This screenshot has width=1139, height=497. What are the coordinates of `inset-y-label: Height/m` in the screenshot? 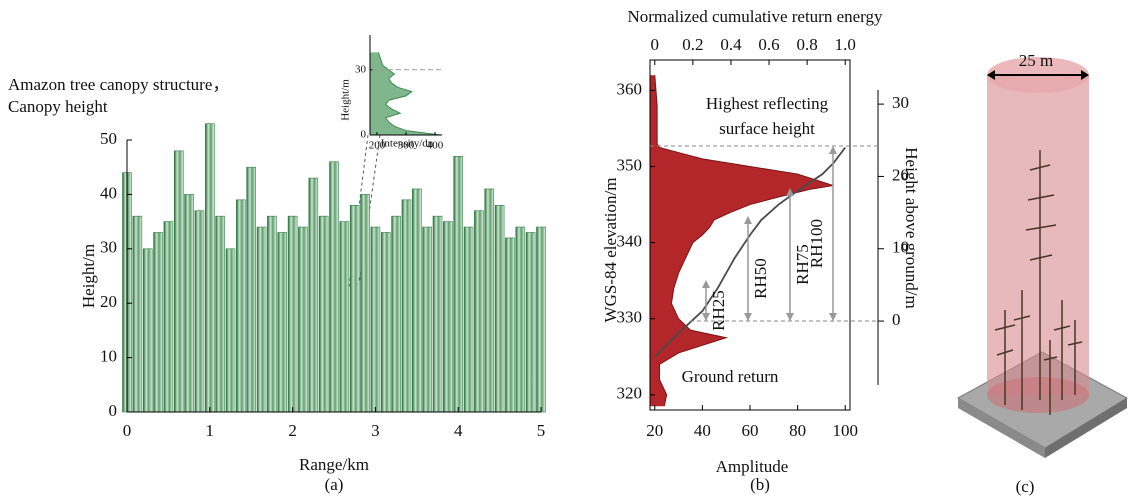 It's located at (346, 100).